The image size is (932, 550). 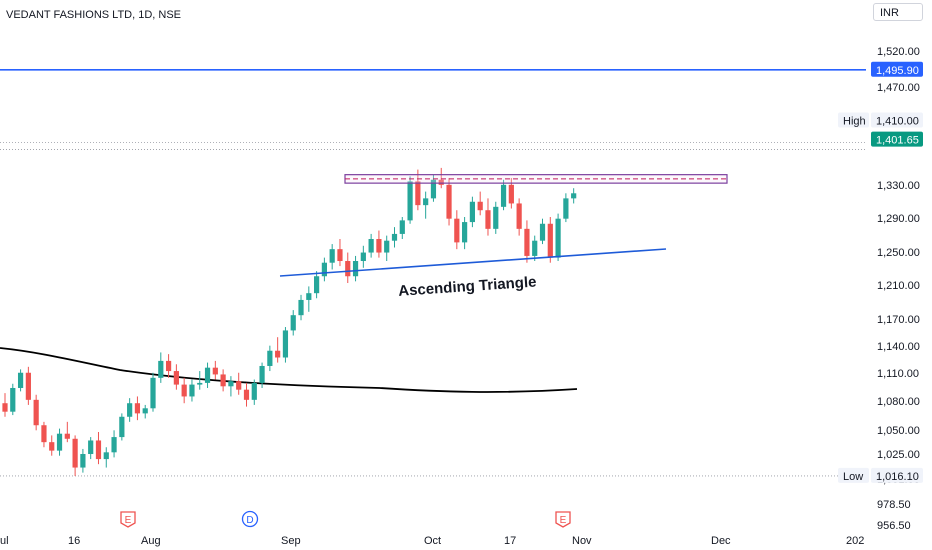 What do you see at coordinates (510, 541) in the screenshot?
I see `x-tick-label: 17` at bounding box center [510, 541].